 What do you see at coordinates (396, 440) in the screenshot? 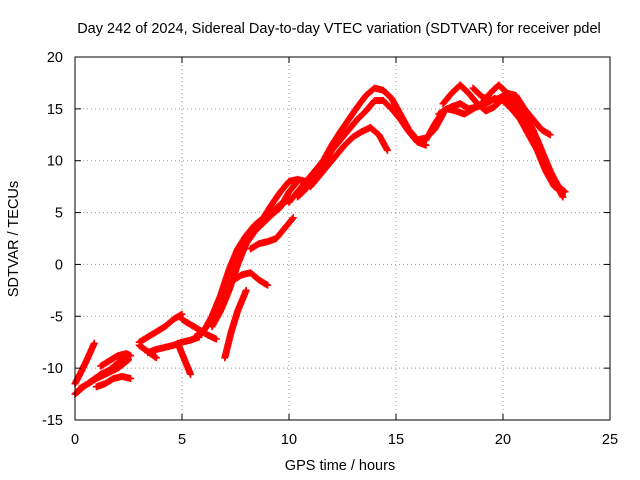
I see `x-tick-label: 15` at bounding box center [396, 440].